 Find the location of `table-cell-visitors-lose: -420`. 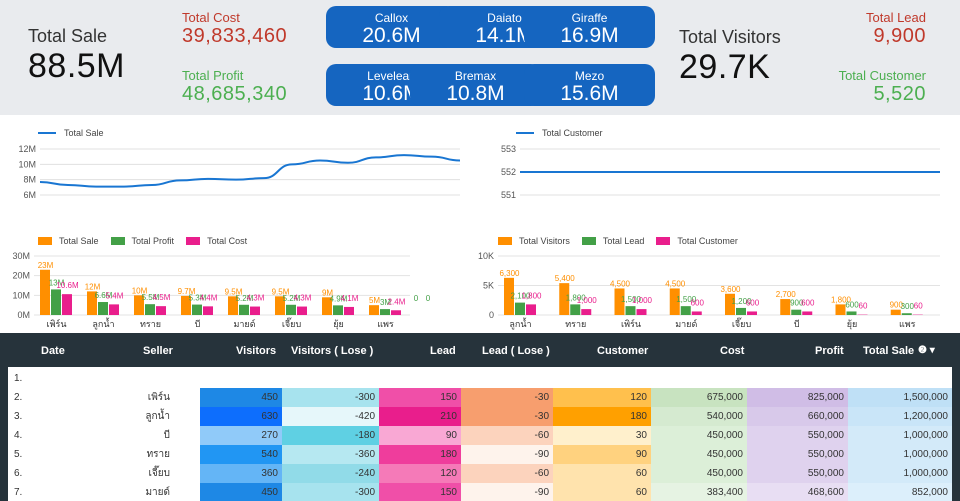

table-cell-visitors-lose: -420 is located at coordinates (330, 416).